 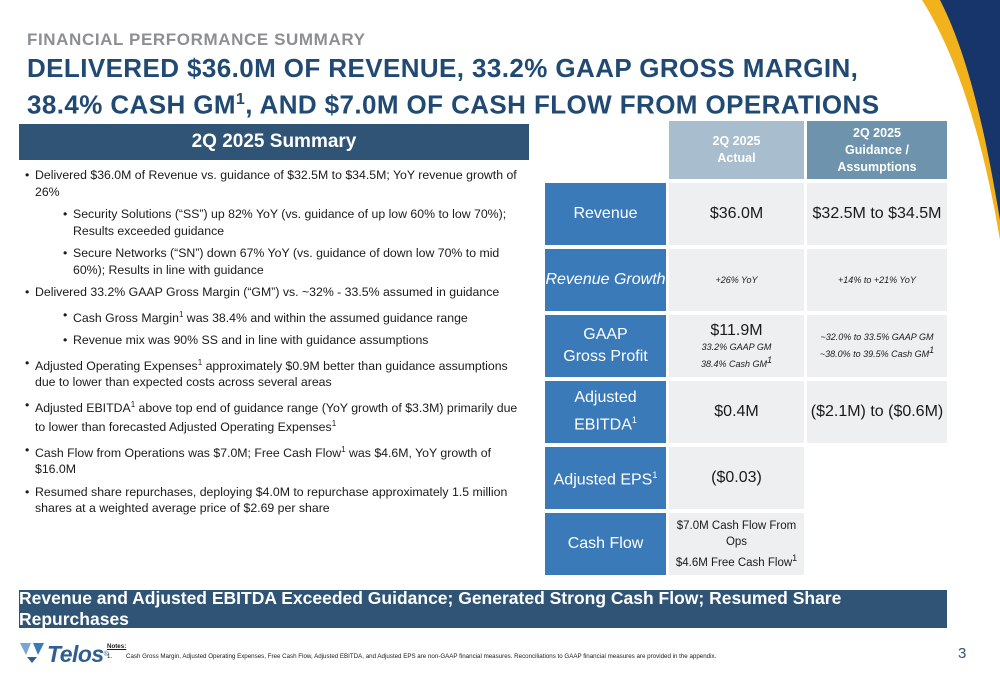 I want to click on logo-registered-mark: ®, so click(x=106, y=654).